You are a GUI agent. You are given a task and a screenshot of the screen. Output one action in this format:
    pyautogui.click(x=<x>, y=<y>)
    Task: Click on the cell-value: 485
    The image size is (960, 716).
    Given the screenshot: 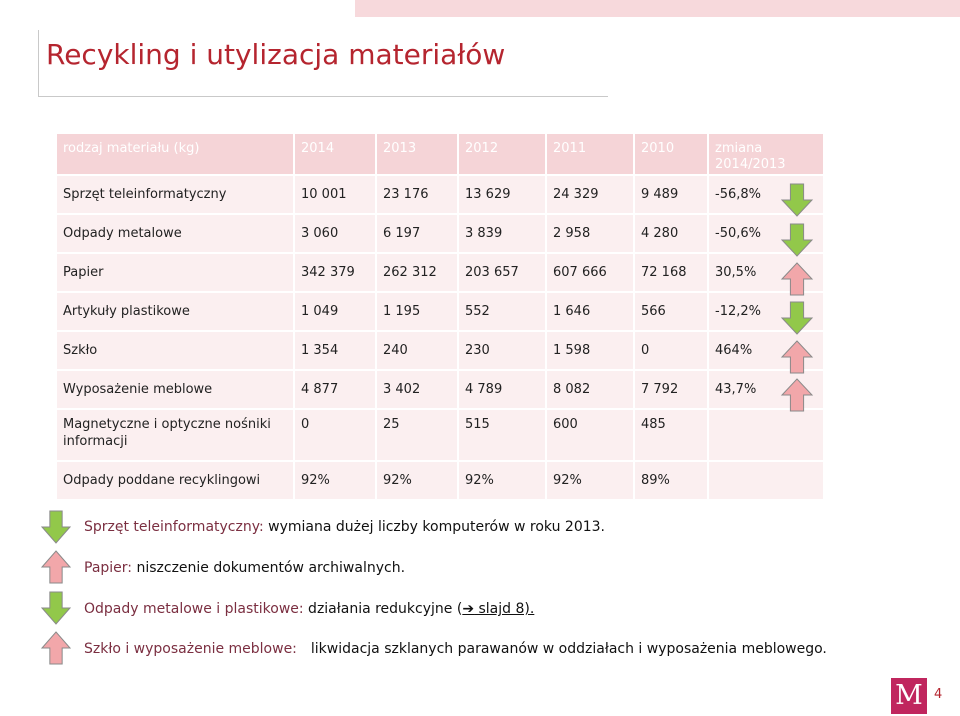 What is the action you would take?
    pyautogui.click(x=671, y=435)
    